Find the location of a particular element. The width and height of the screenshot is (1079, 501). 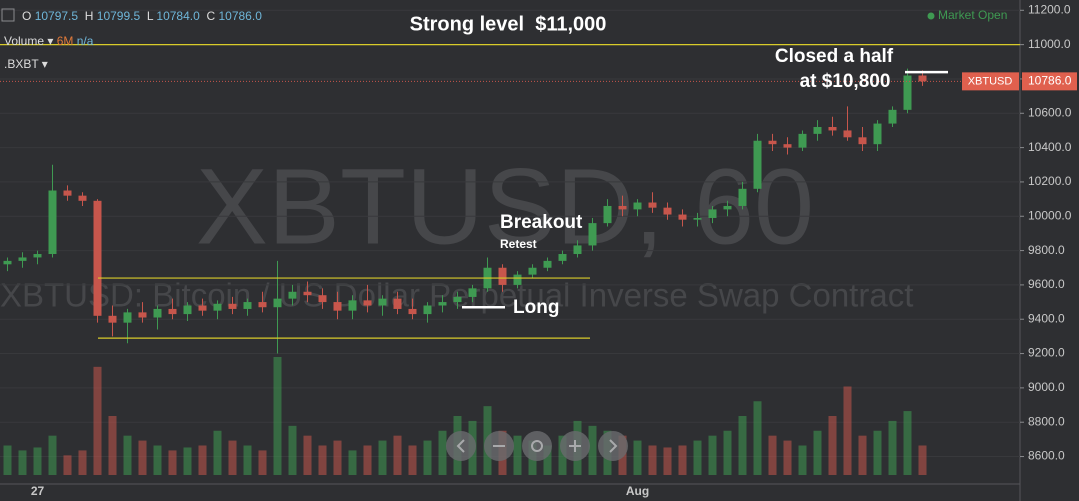

y-tick-label: 10400.0 is located at coordinates (1050, 147).